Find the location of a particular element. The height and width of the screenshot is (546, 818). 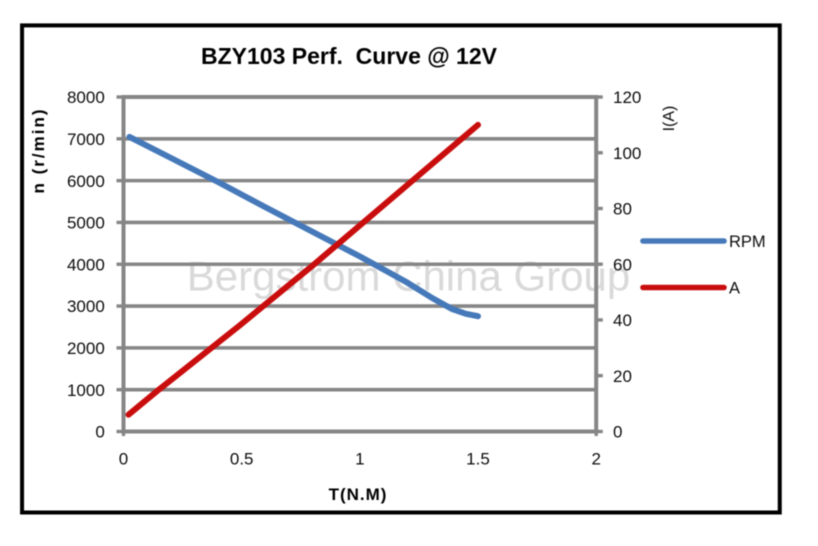

svg-text: A is located at coordinates (734, 289).